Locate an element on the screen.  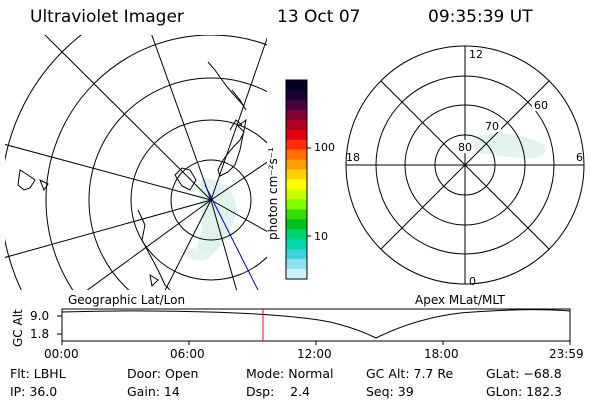
filter-info: Flt: LBHL is located at coordinates (38, 373).